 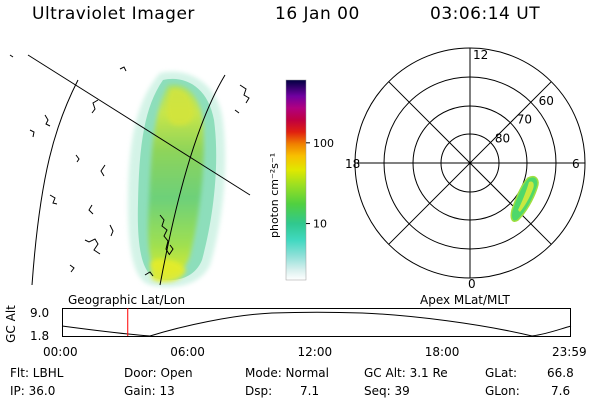 What do you see at coordinates (352, 164) in the screenshot?
I see `mlt-label-18: 18` at bounding box center [352, 164].